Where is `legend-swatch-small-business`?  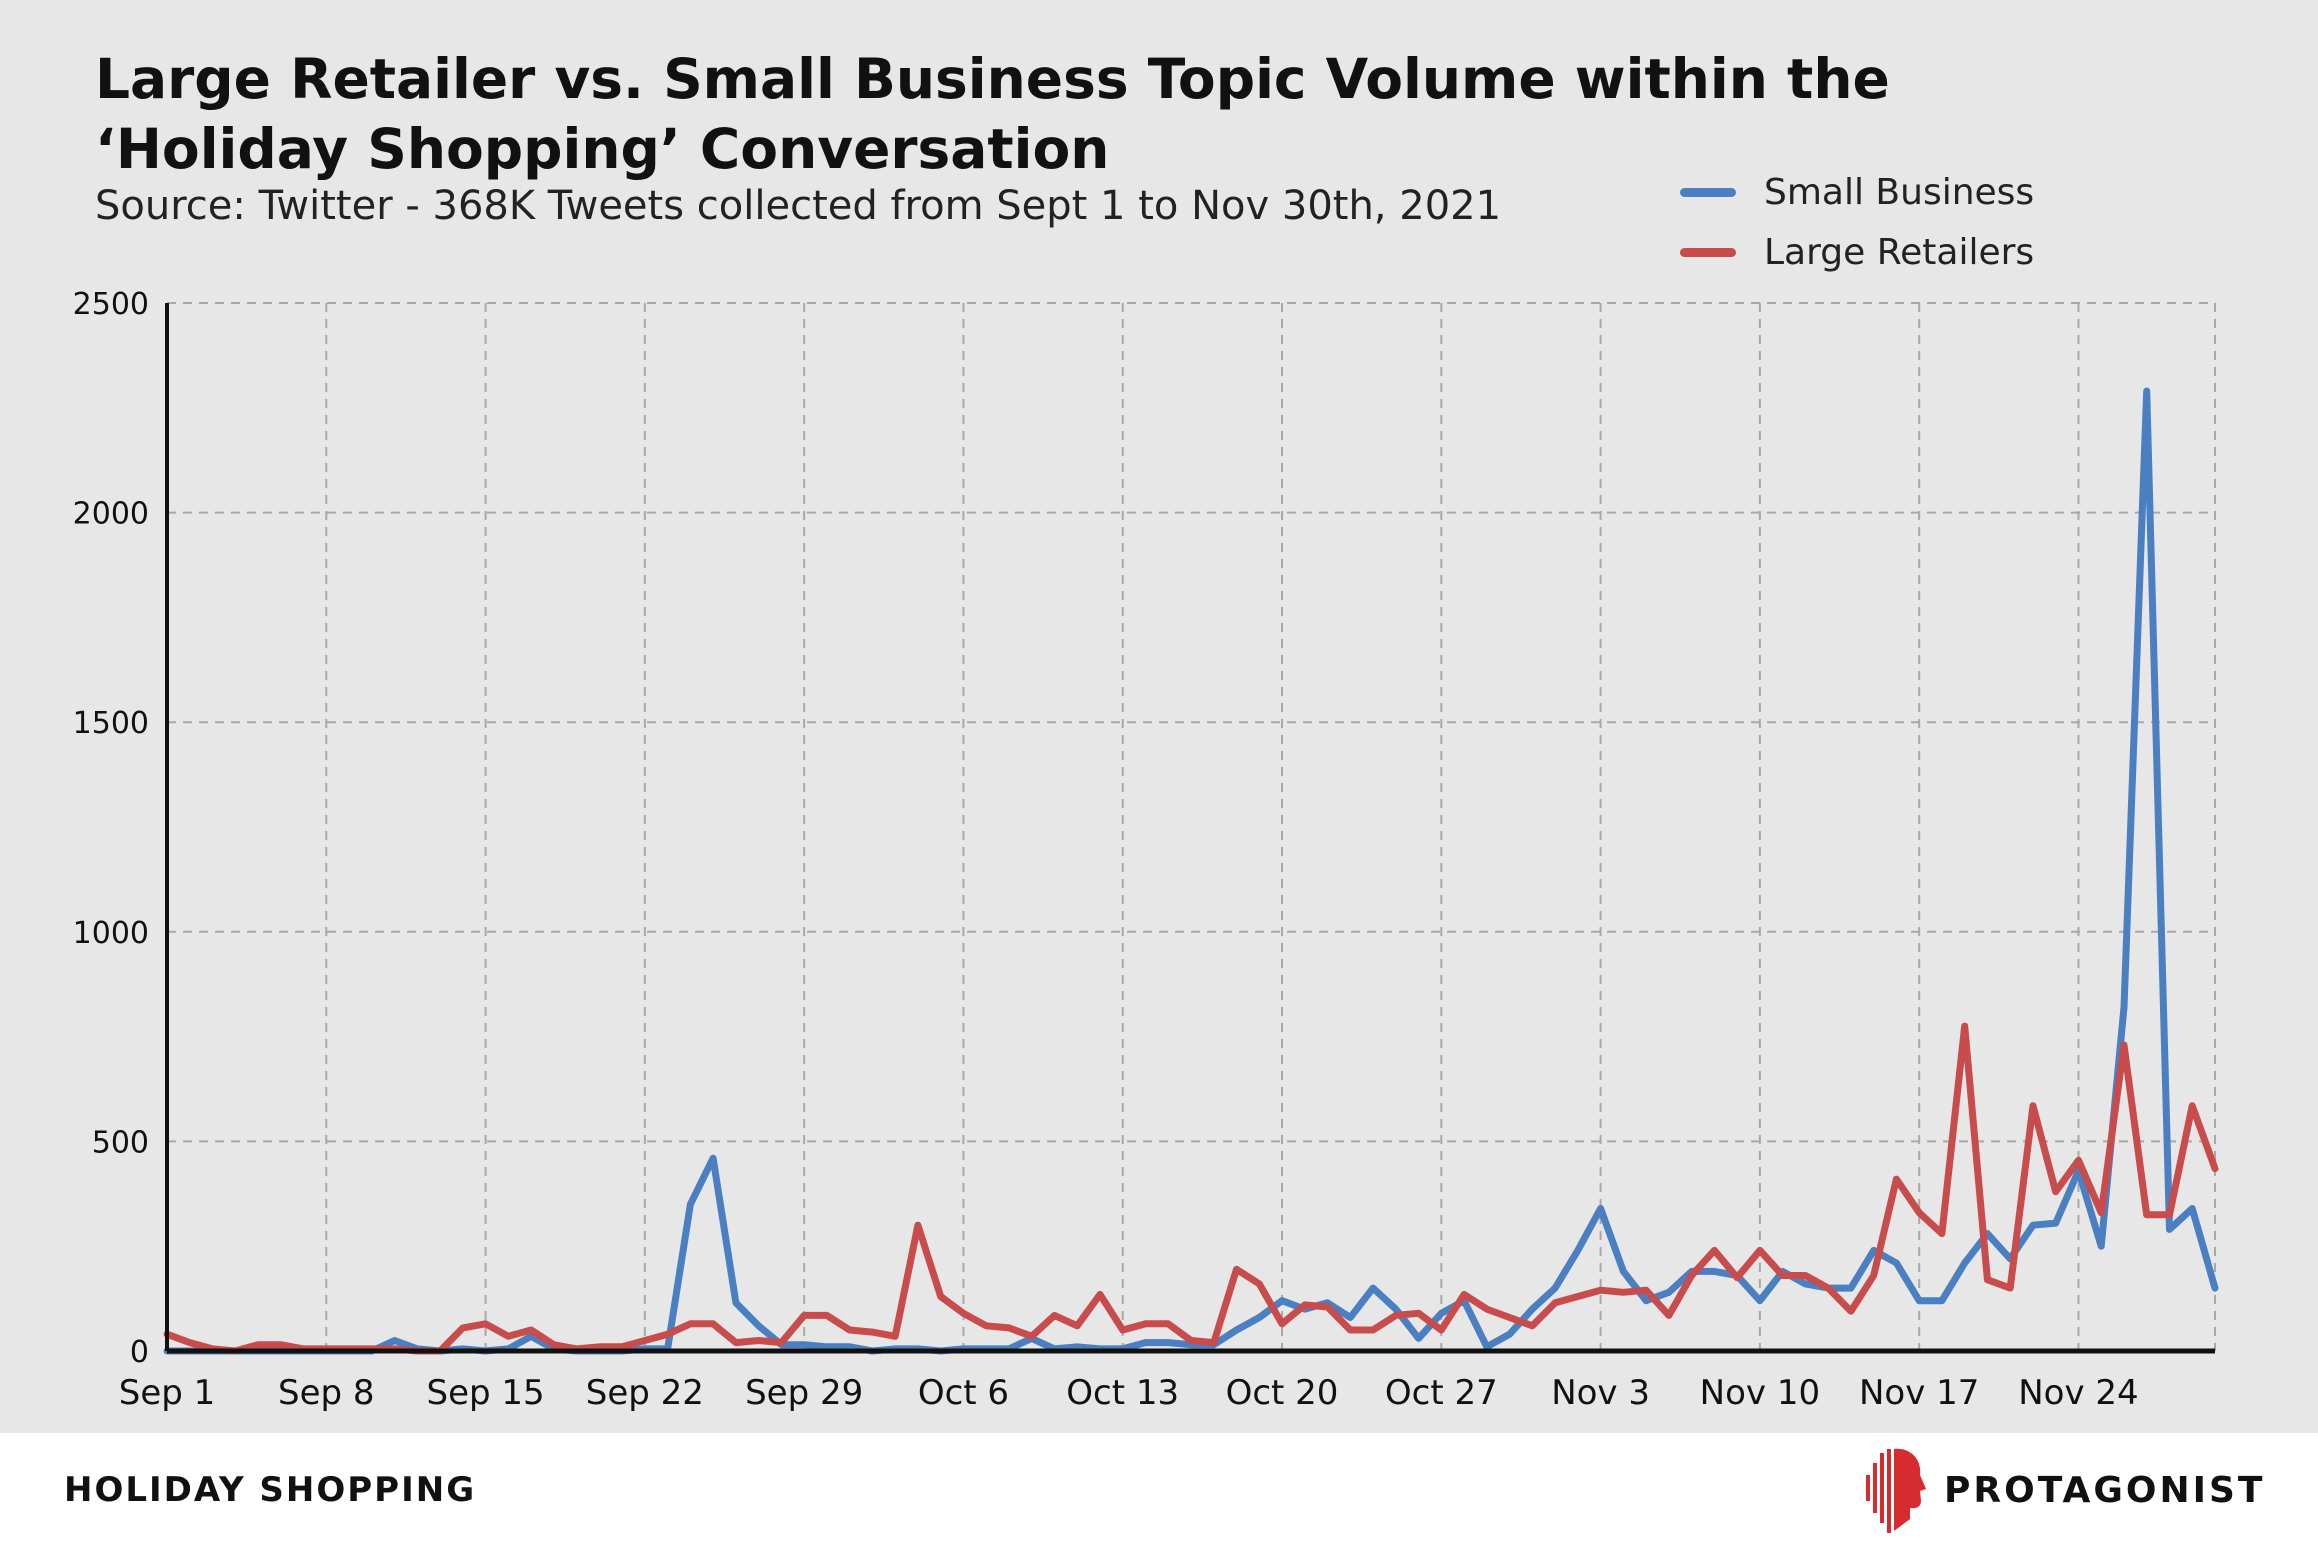 legend-swatch-small-business is located at coordinates (1708, 192).